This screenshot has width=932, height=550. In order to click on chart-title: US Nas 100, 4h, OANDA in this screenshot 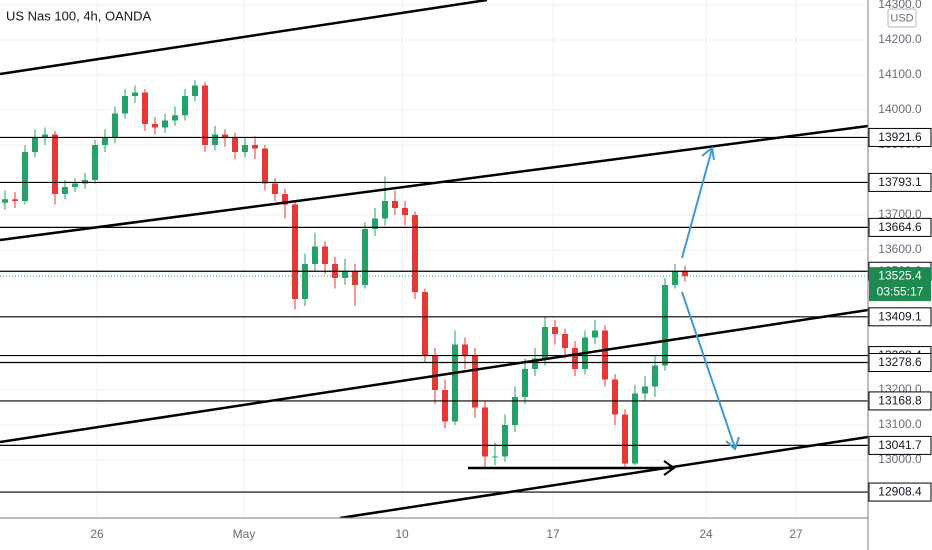, I will do `click(79, 15)`.